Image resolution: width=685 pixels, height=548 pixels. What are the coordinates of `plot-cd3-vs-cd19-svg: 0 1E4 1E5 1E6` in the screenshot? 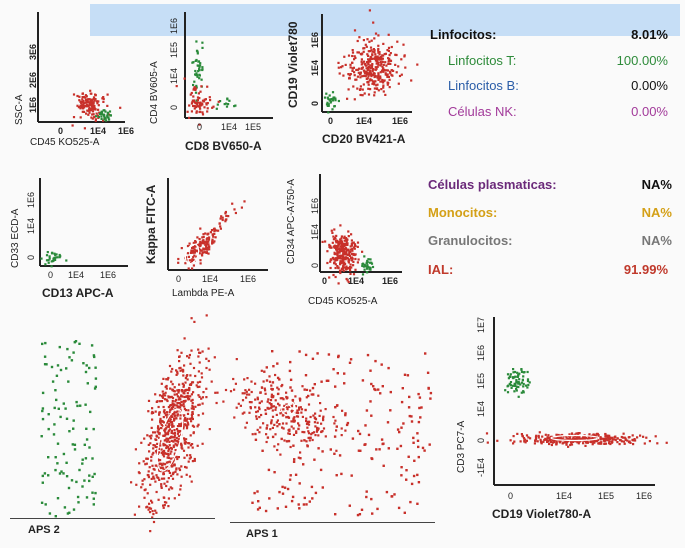 It's located at (576, 409).